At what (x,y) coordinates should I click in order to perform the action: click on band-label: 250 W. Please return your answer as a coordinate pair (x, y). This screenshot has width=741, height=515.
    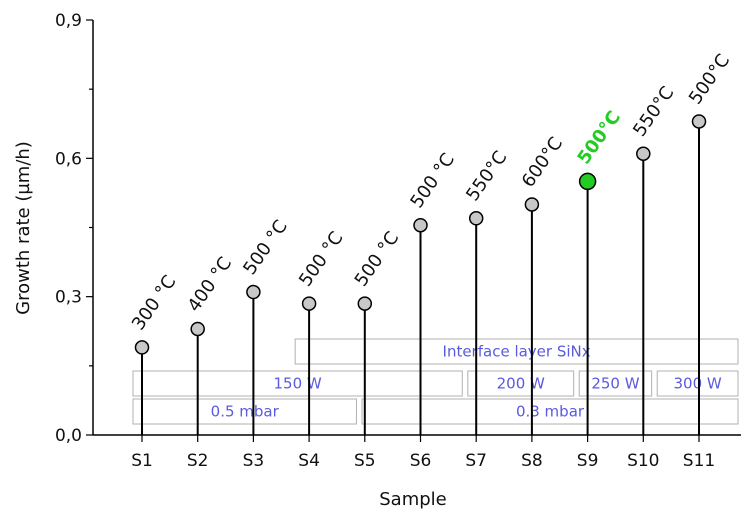
    Looking at the image, I should click on (615, 384).